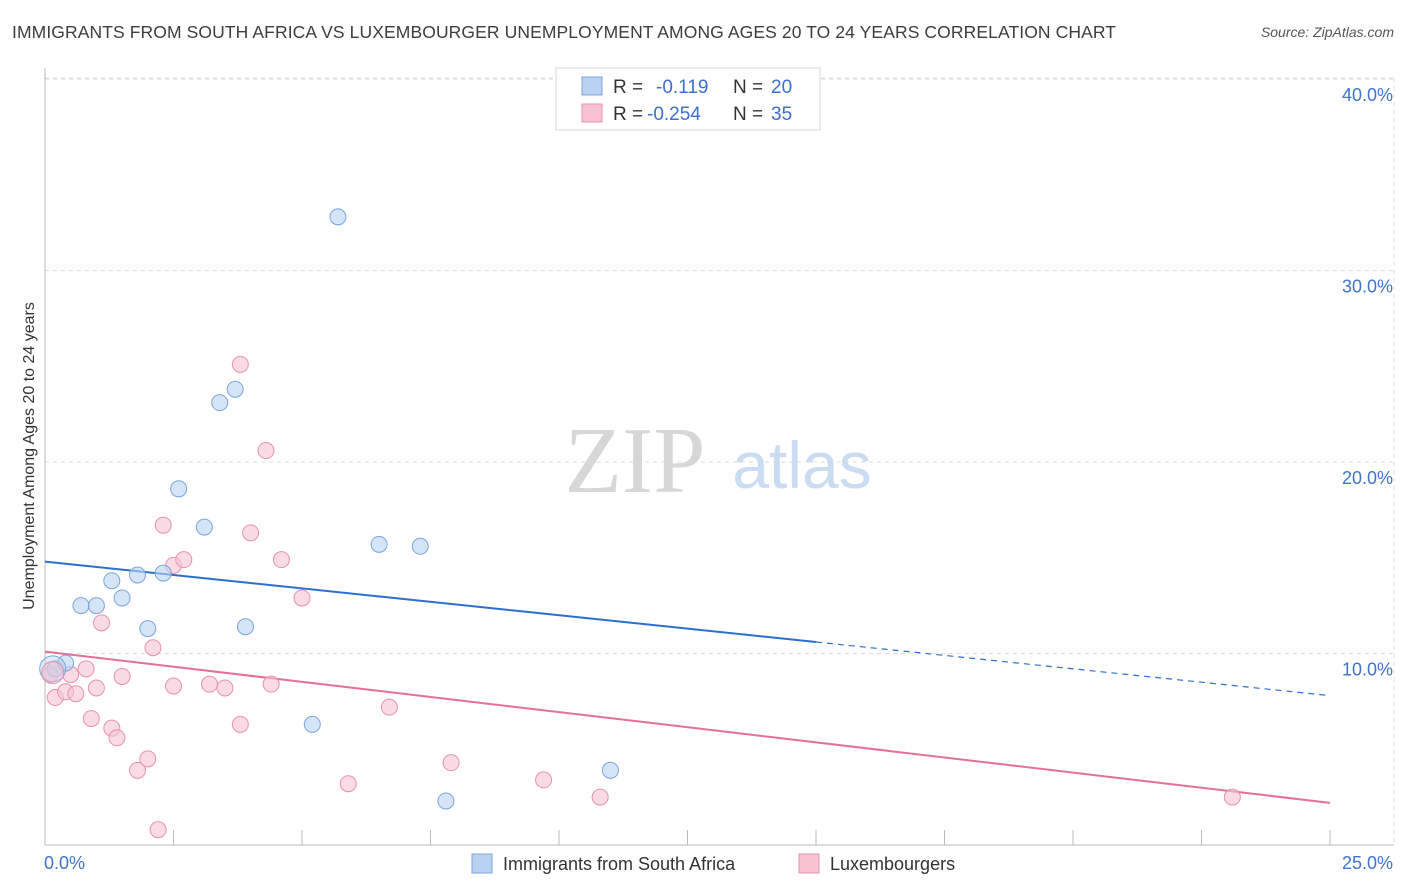 This screenshot has height=892, width=1406. Describe the element at coordinates (1327, 32) in the screenshot. I see `source-label: Source: ZipAtlas.com` at that location.